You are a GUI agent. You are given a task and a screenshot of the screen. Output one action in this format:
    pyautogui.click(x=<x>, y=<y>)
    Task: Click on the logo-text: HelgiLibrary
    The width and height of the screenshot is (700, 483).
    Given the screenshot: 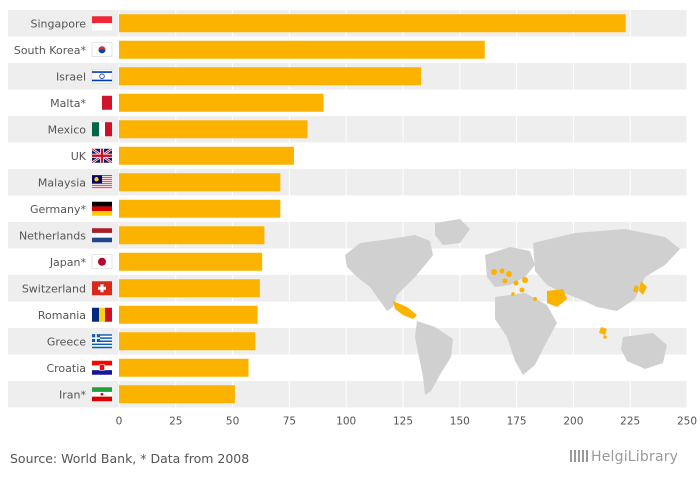 What is the action you would take?
    pyautogui.click(x=635, y=457)
    